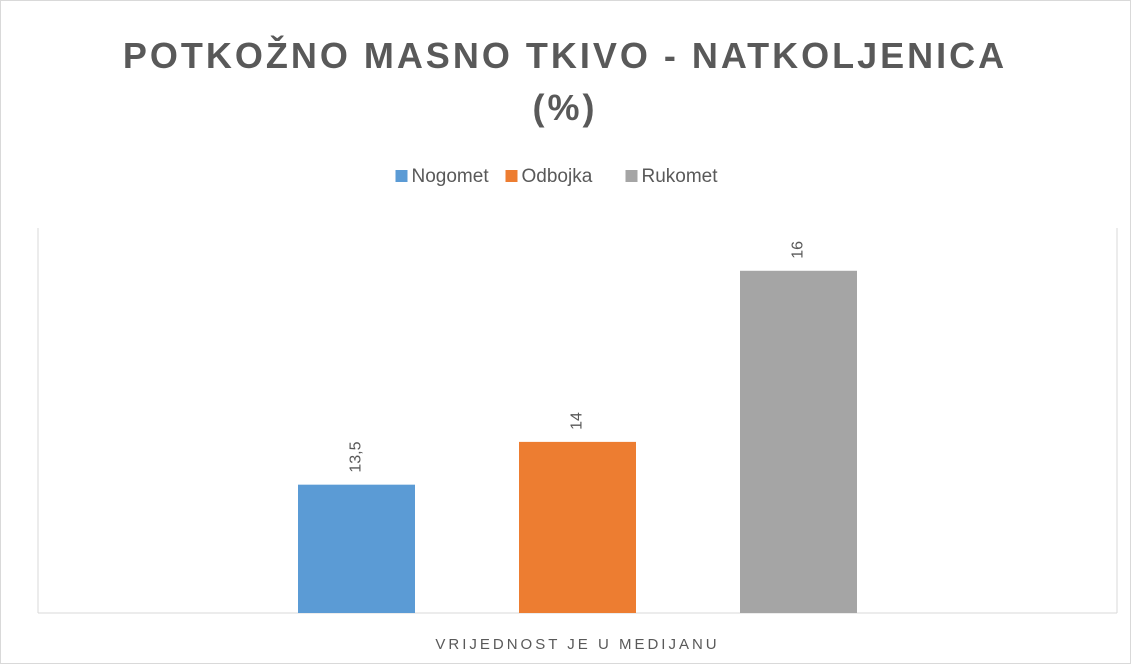 This screenshot has width=1131, height=664. What do you see at coordinates (557, 176) in the screenshot?
I see `legend-label: Odbojka` at bounding box center [557, 176].